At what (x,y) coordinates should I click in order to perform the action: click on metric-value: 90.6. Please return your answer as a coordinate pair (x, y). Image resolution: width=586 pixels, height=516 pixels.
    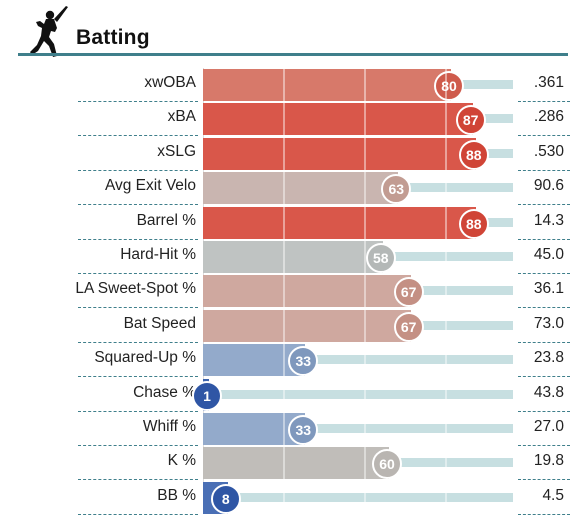
    Looking at the image, I should click on (548, 186).